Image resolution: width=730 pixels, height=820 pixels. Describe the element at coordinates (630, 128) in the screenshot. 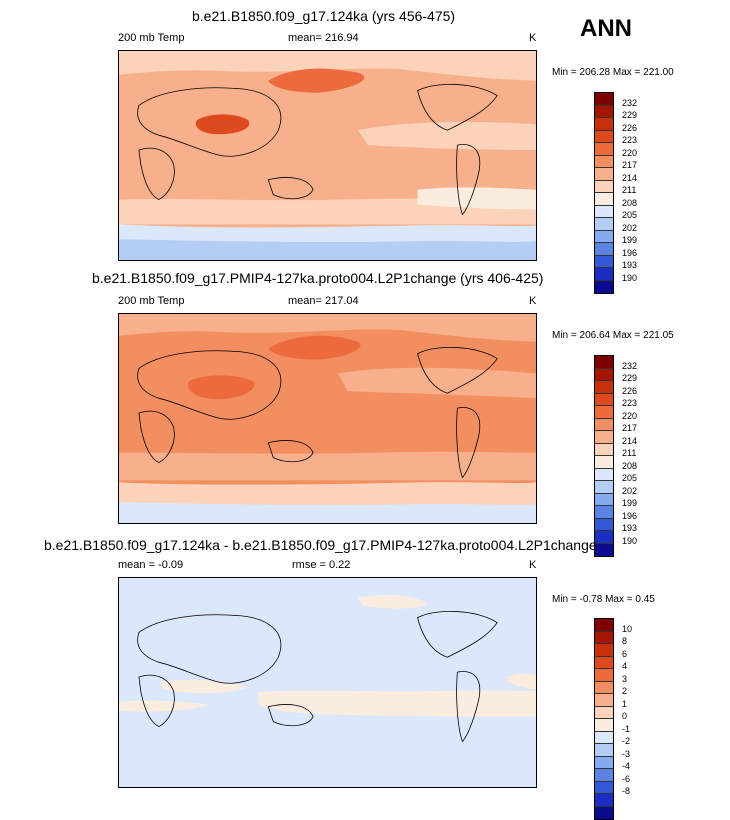

I see `panel1-legend-label: 226` at that location.